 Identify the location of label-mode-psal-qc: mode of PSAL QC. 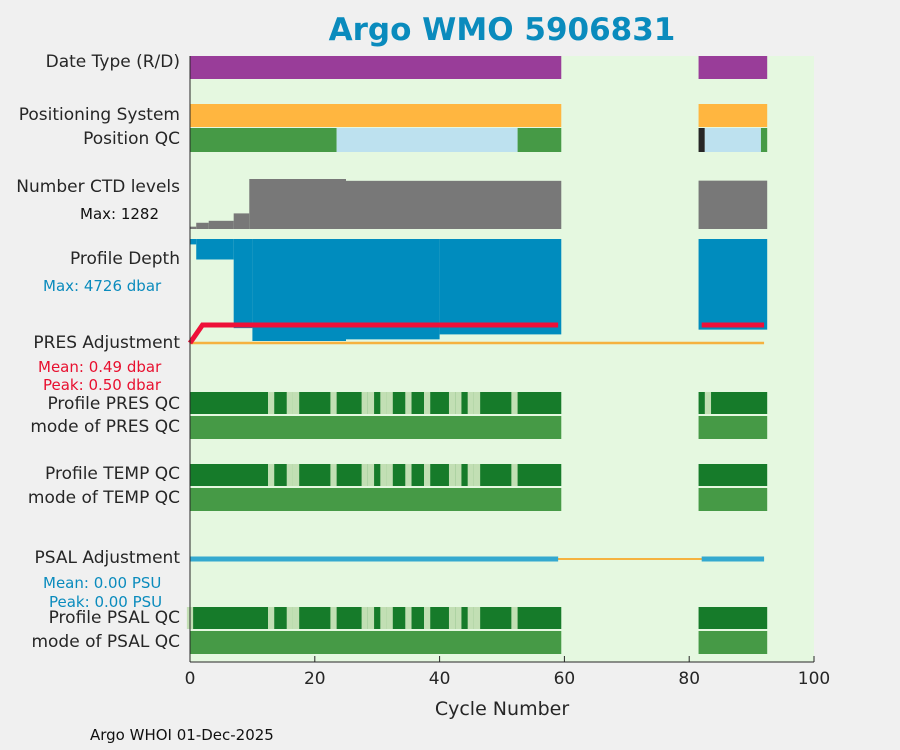
(105, 642).